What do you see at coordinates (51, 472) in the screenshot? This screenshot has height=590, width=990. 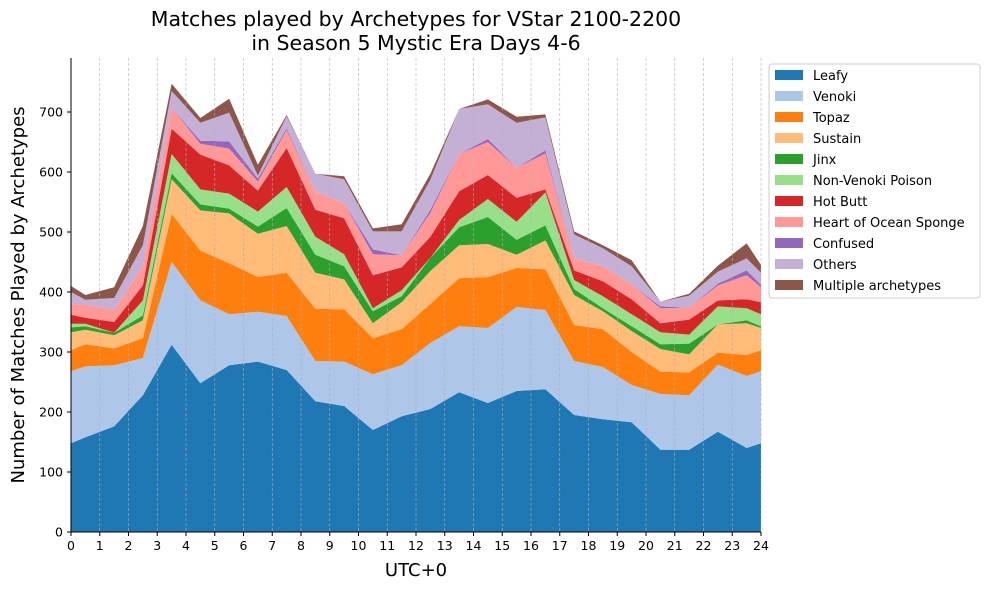 I see `y-tick-label: 100` at bounding box center [51, 472].